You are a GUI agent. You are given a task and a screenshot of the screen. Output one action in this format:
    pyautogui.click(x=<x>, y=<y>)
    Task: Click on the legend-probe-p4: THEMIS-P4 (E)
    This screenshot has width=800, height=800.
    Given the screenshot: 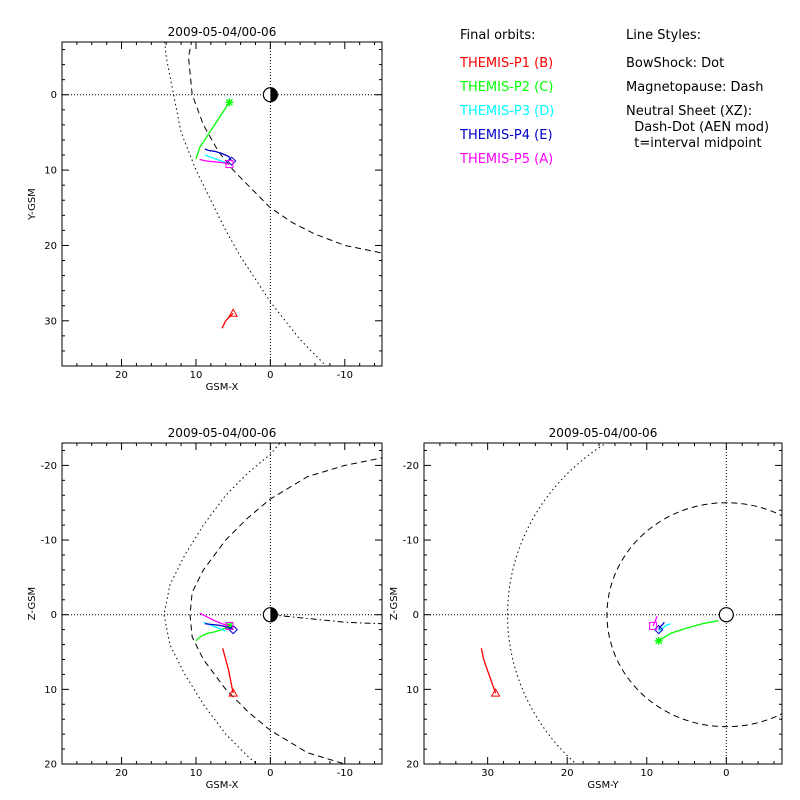 What is the action you would take?
    pyautogui.click(x=506, y=135)
    